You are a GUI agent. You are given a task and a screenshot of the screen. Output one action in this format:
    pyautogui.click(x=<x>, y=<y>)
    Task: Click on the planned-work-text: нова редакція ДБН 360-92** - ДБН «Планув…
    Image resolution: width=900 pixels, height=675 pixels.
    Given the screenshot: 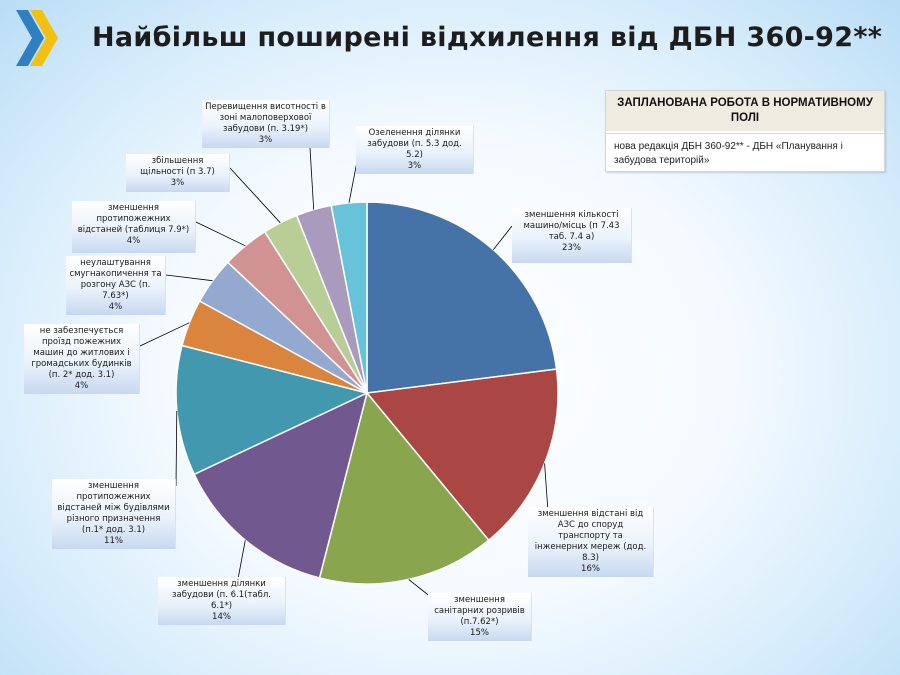 What is the action you would take?
    pyautogui.click(x=745, y=150)
    